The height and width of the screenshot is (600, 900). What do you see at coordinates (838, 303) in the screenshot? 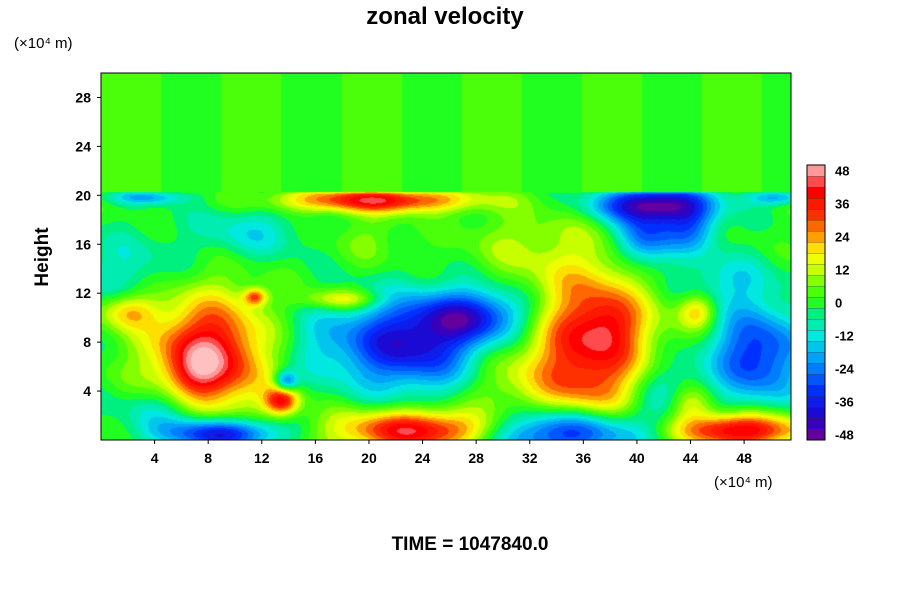
I see `colorbar-tick-label: 0` at bounding box center [838, 303].